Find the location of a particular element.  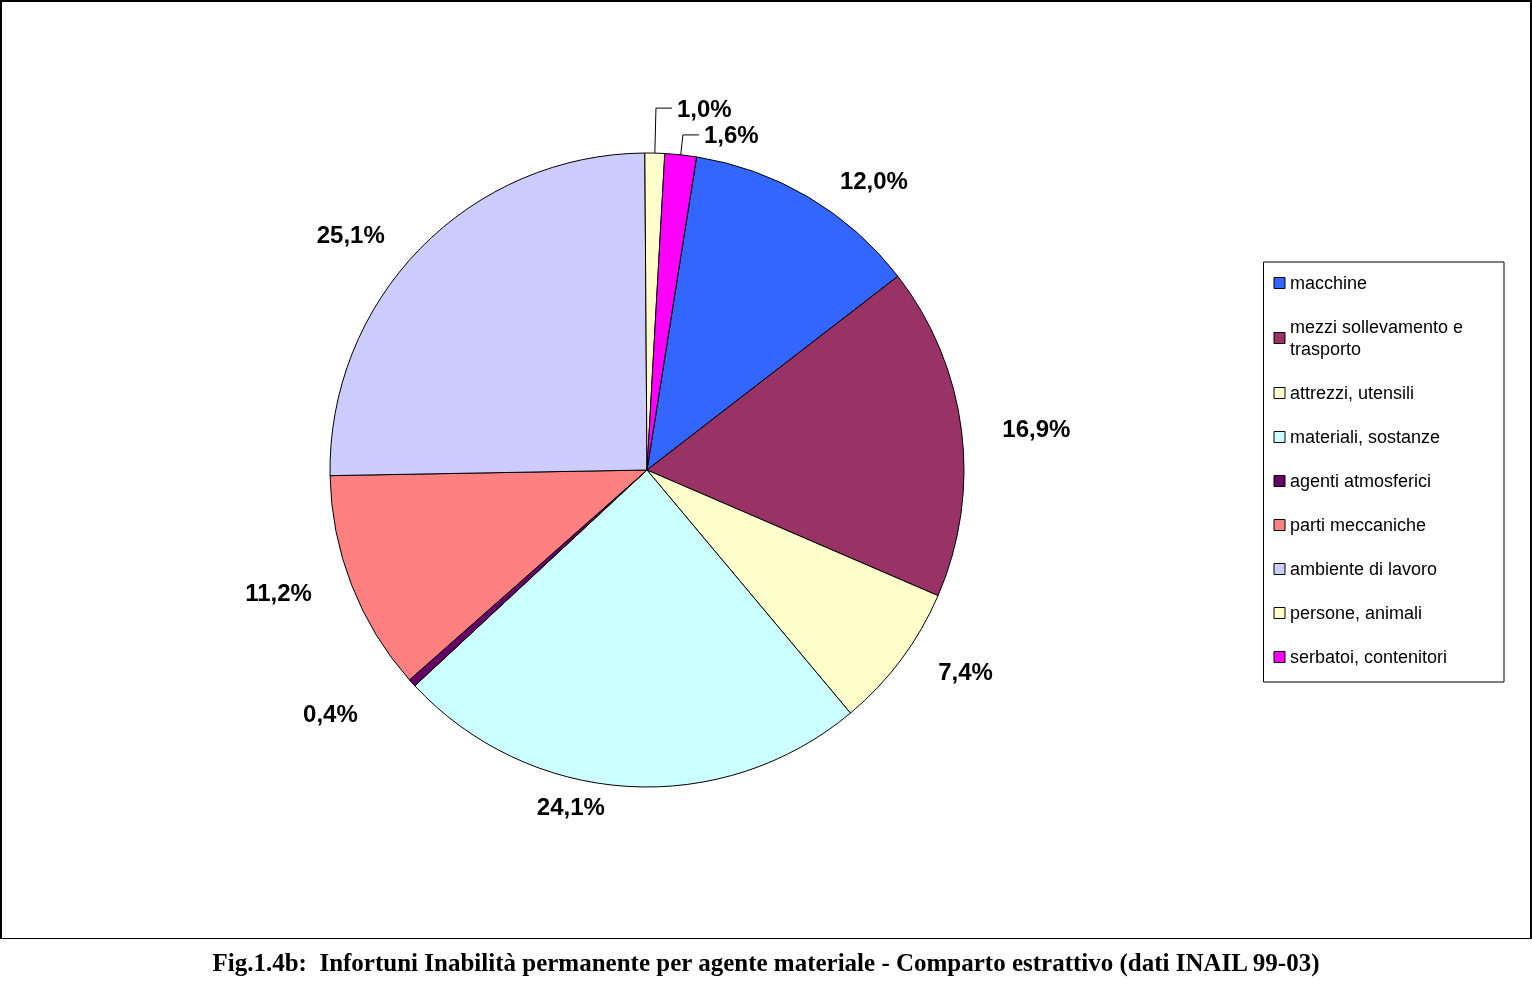

data-label: 7,4% is located at coordinates (965, 671).